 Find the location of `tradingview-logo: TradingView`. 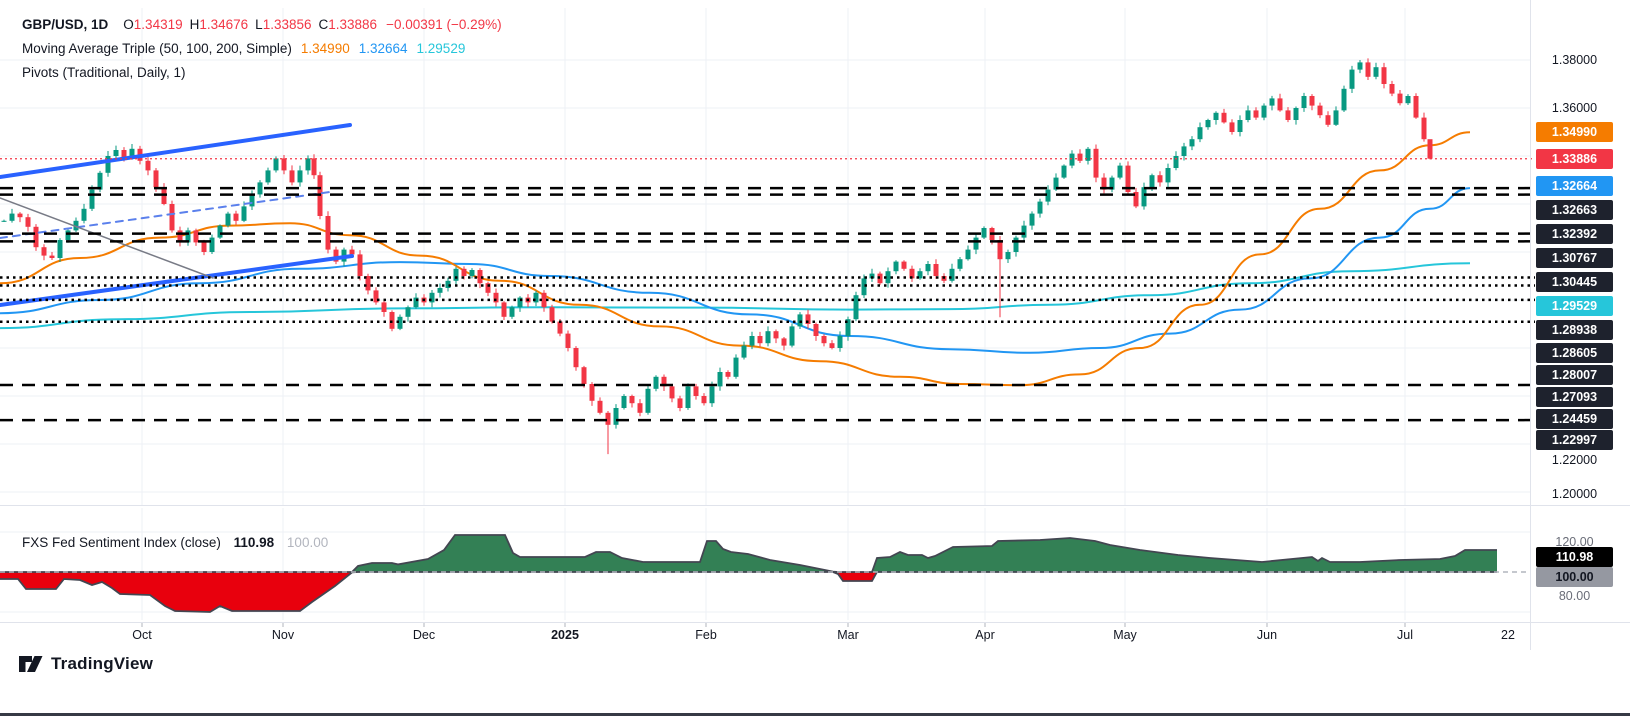

tradingview-logo: TradingView is located at coordinates (85, 664).